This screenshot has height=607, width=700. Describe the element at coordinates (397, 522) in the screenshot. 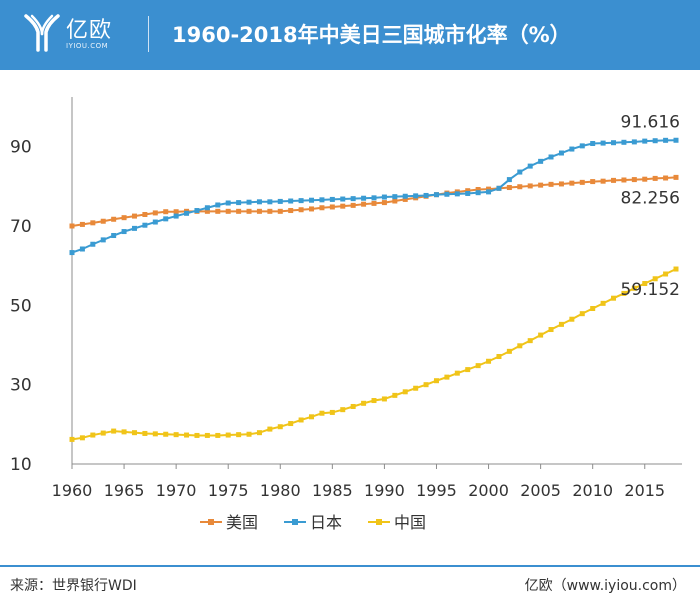

I see `legend-item-中国: 中国` at that location.